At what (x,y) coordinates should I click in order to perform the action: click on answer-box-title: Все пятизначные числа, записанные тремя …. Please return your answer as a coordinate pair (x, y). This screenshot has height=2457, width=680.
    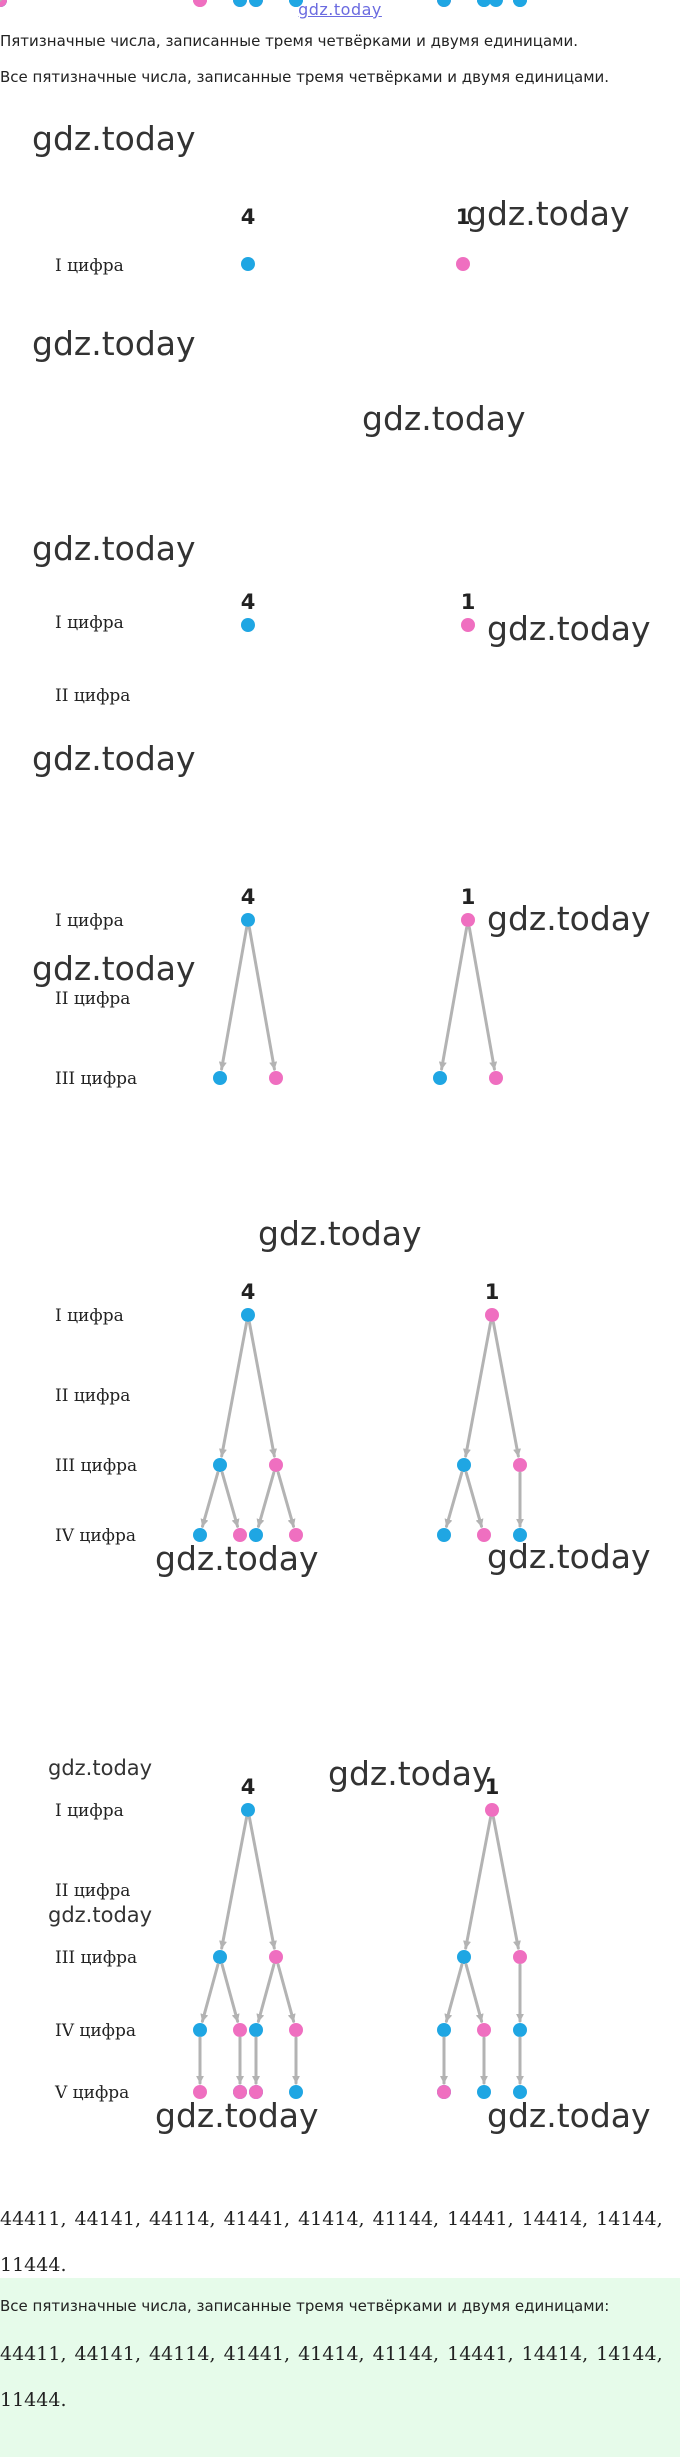
    Looking at the image, I should click on (305, 2306).